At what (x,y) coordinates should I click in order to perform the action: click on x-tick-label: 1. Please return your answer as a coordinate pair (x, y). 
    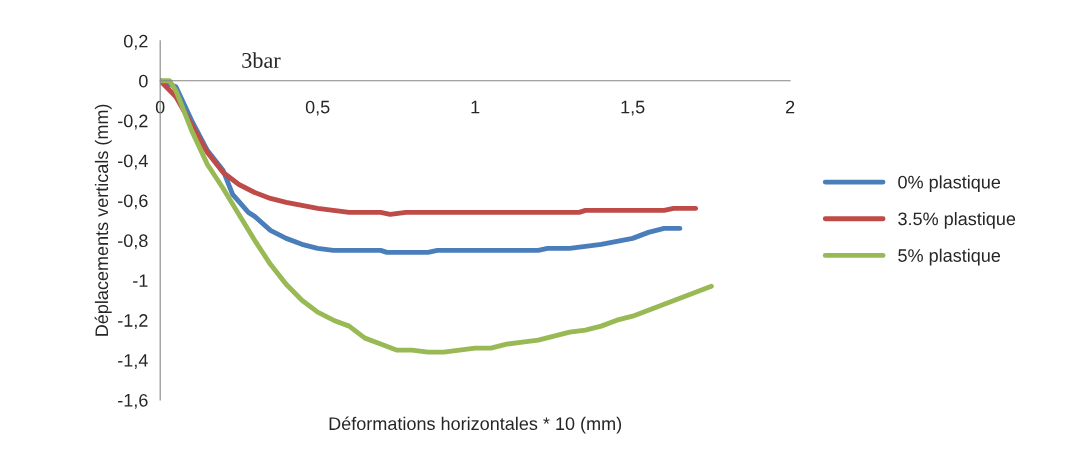
    Looking at the image, I should click on (475, 107).